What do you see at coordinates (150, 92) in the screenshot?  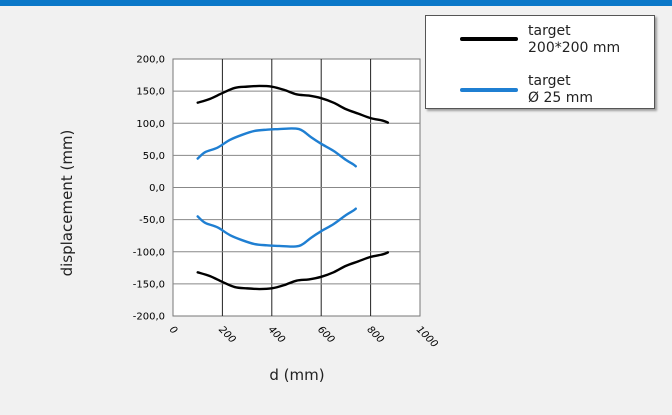 I see `y-tick-label: 150,0` at bounding box center [150, 92].